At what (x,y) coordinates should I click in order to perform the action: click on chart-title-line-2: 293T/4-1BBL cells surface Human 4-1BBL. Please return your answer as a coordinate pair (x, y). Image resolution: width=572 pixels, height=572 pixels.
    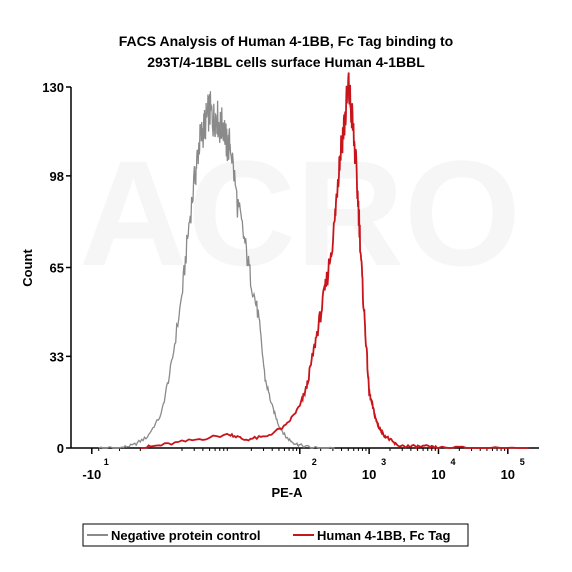
    Looking at the image, I should click on (286, 62).